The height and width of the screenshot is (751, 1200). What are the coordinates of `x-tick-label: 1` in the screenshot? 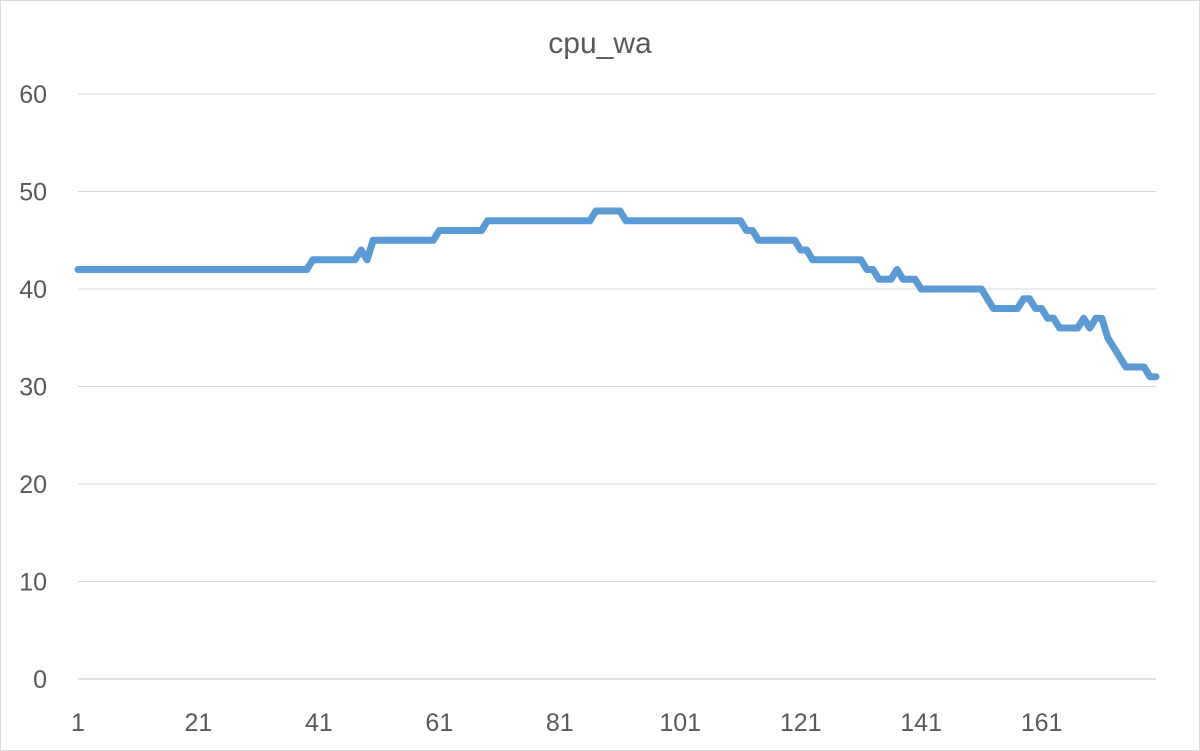 It's located at (78, 723).